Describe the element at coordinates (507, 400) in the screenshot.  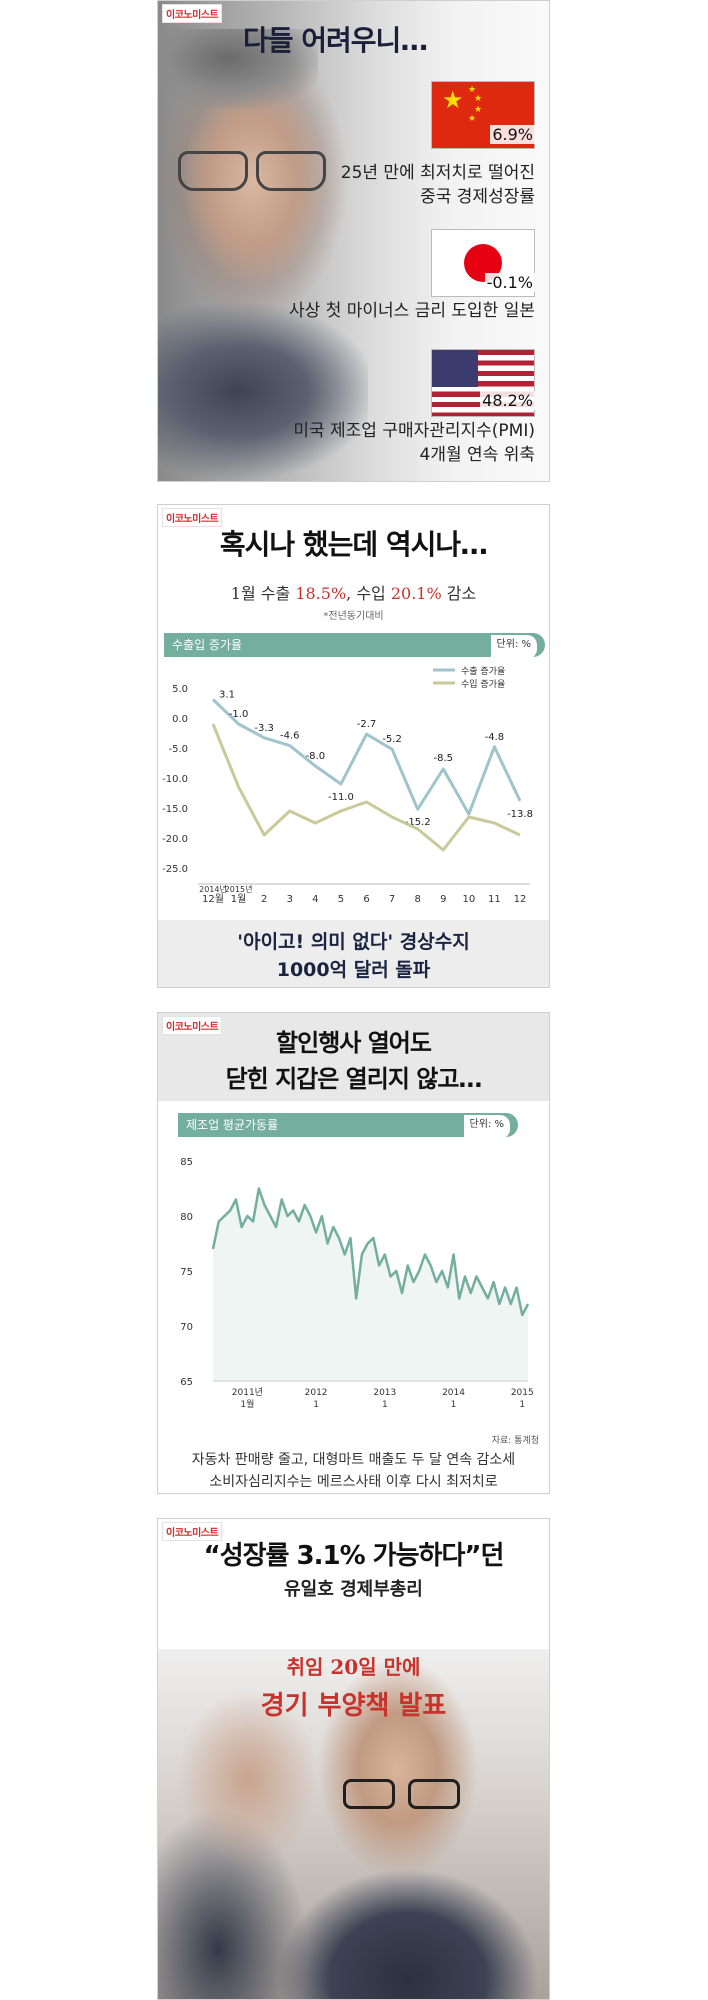
I see `us-pmi-value: 48.2%` at that location.